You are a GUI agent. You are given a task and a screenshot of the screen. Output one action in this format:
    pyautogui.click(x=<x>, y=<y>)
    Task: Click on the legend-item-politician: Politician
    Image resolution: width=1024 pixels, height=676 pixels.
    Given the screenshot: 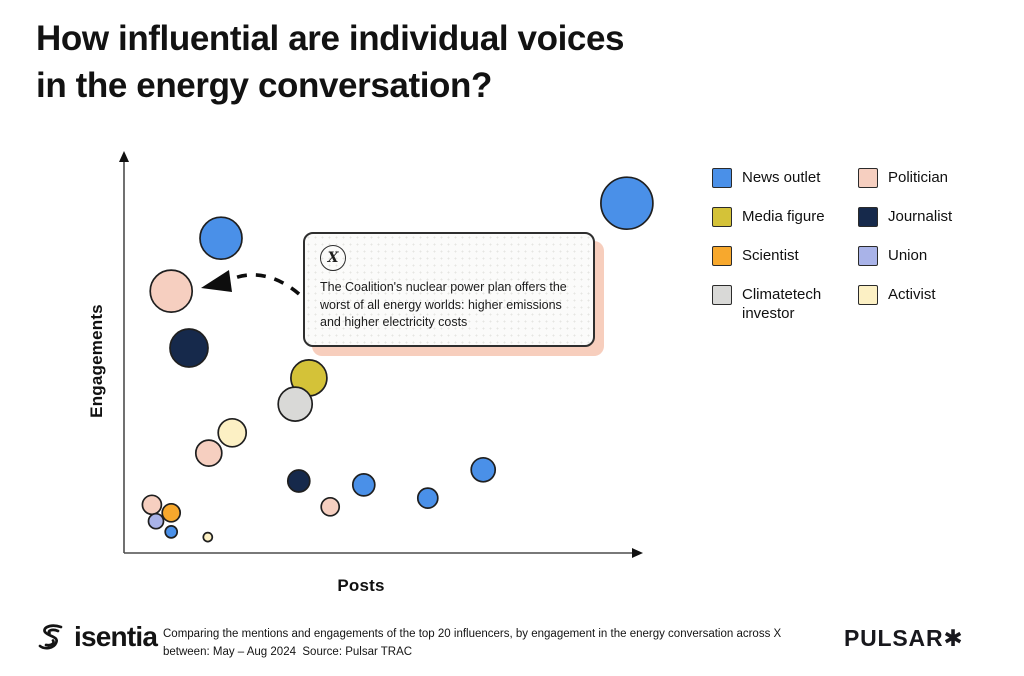 What is the action you would take?
    pyautogui.click(x=938, y=178)
    